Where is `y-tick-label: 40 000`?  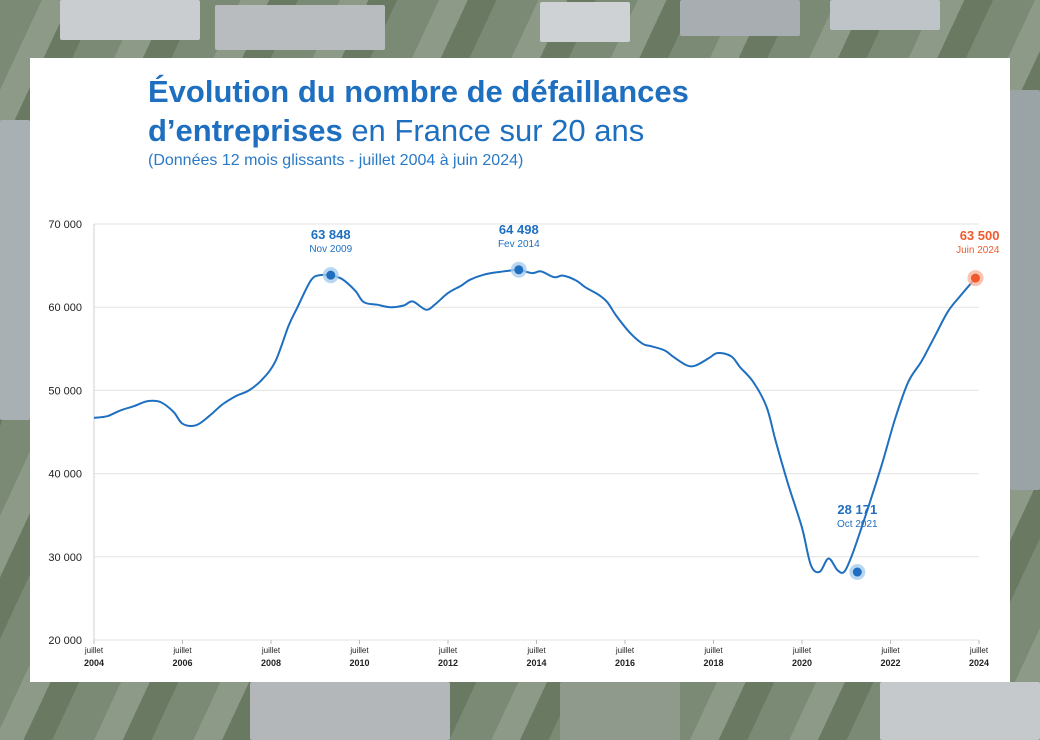 y-tick-label: 40 000 is located at coordinates (65, 475).